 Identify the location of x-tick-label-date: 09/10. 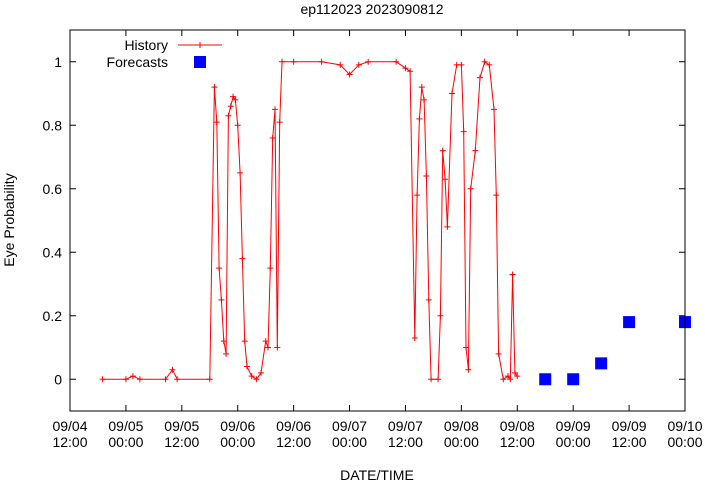
(684, 426).